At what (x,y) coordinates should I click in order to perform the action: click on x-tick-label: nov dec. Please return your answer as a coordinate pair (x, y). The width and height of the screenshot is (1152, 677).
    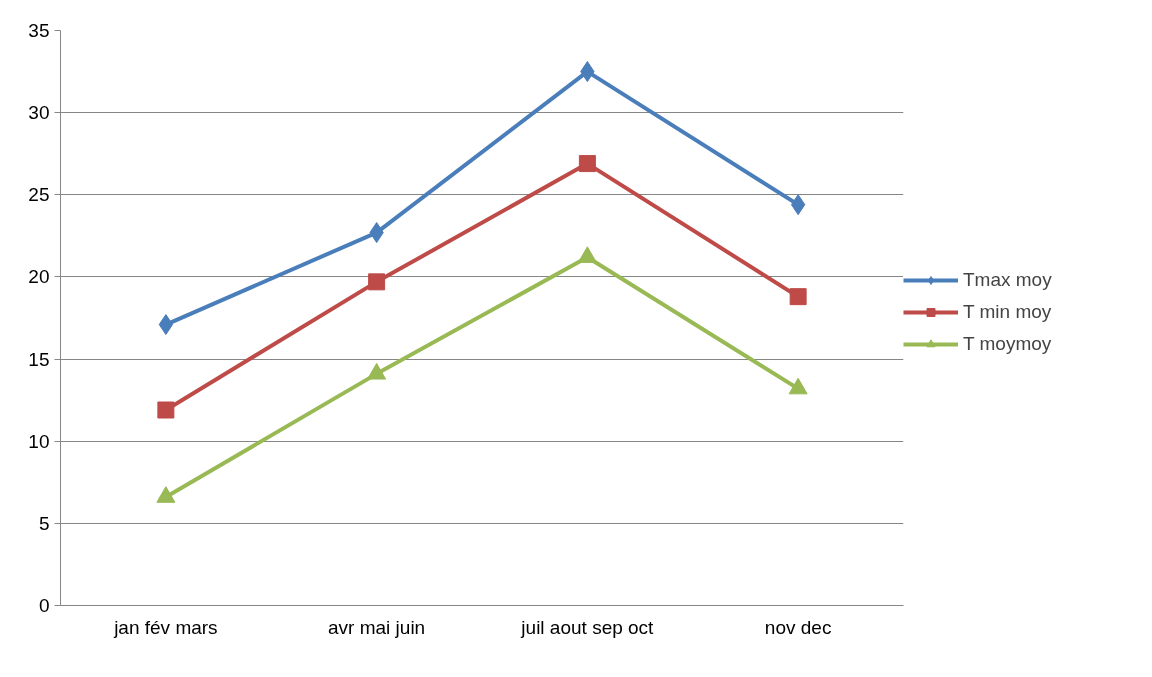
    Looking at the image, I should click on (798, 627).